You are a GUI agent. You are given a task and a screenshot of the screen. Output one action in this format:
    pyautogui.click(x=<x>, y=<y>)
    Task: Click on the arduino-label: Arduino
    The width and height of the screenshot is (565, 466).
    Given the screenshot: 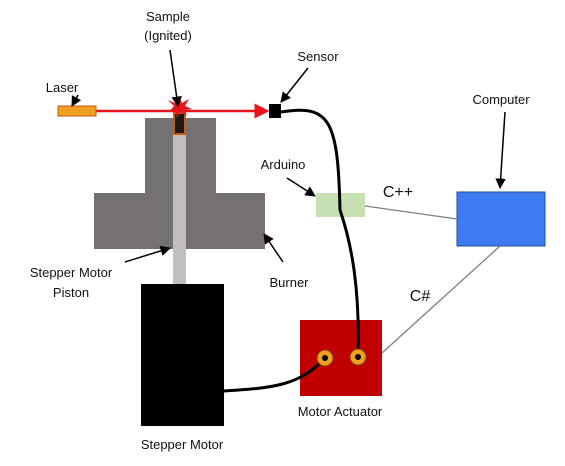 What is the action you would take?
    pyautogui.click(x=283, y=164)
    